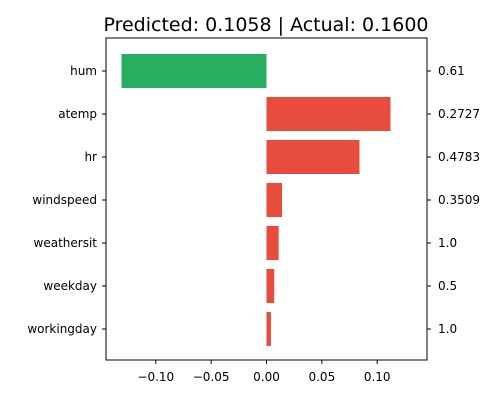  Describe the element at coordinates (459, 114) in the screenshot. I see `feature-value-label-atemp: 0.2727` at that location.